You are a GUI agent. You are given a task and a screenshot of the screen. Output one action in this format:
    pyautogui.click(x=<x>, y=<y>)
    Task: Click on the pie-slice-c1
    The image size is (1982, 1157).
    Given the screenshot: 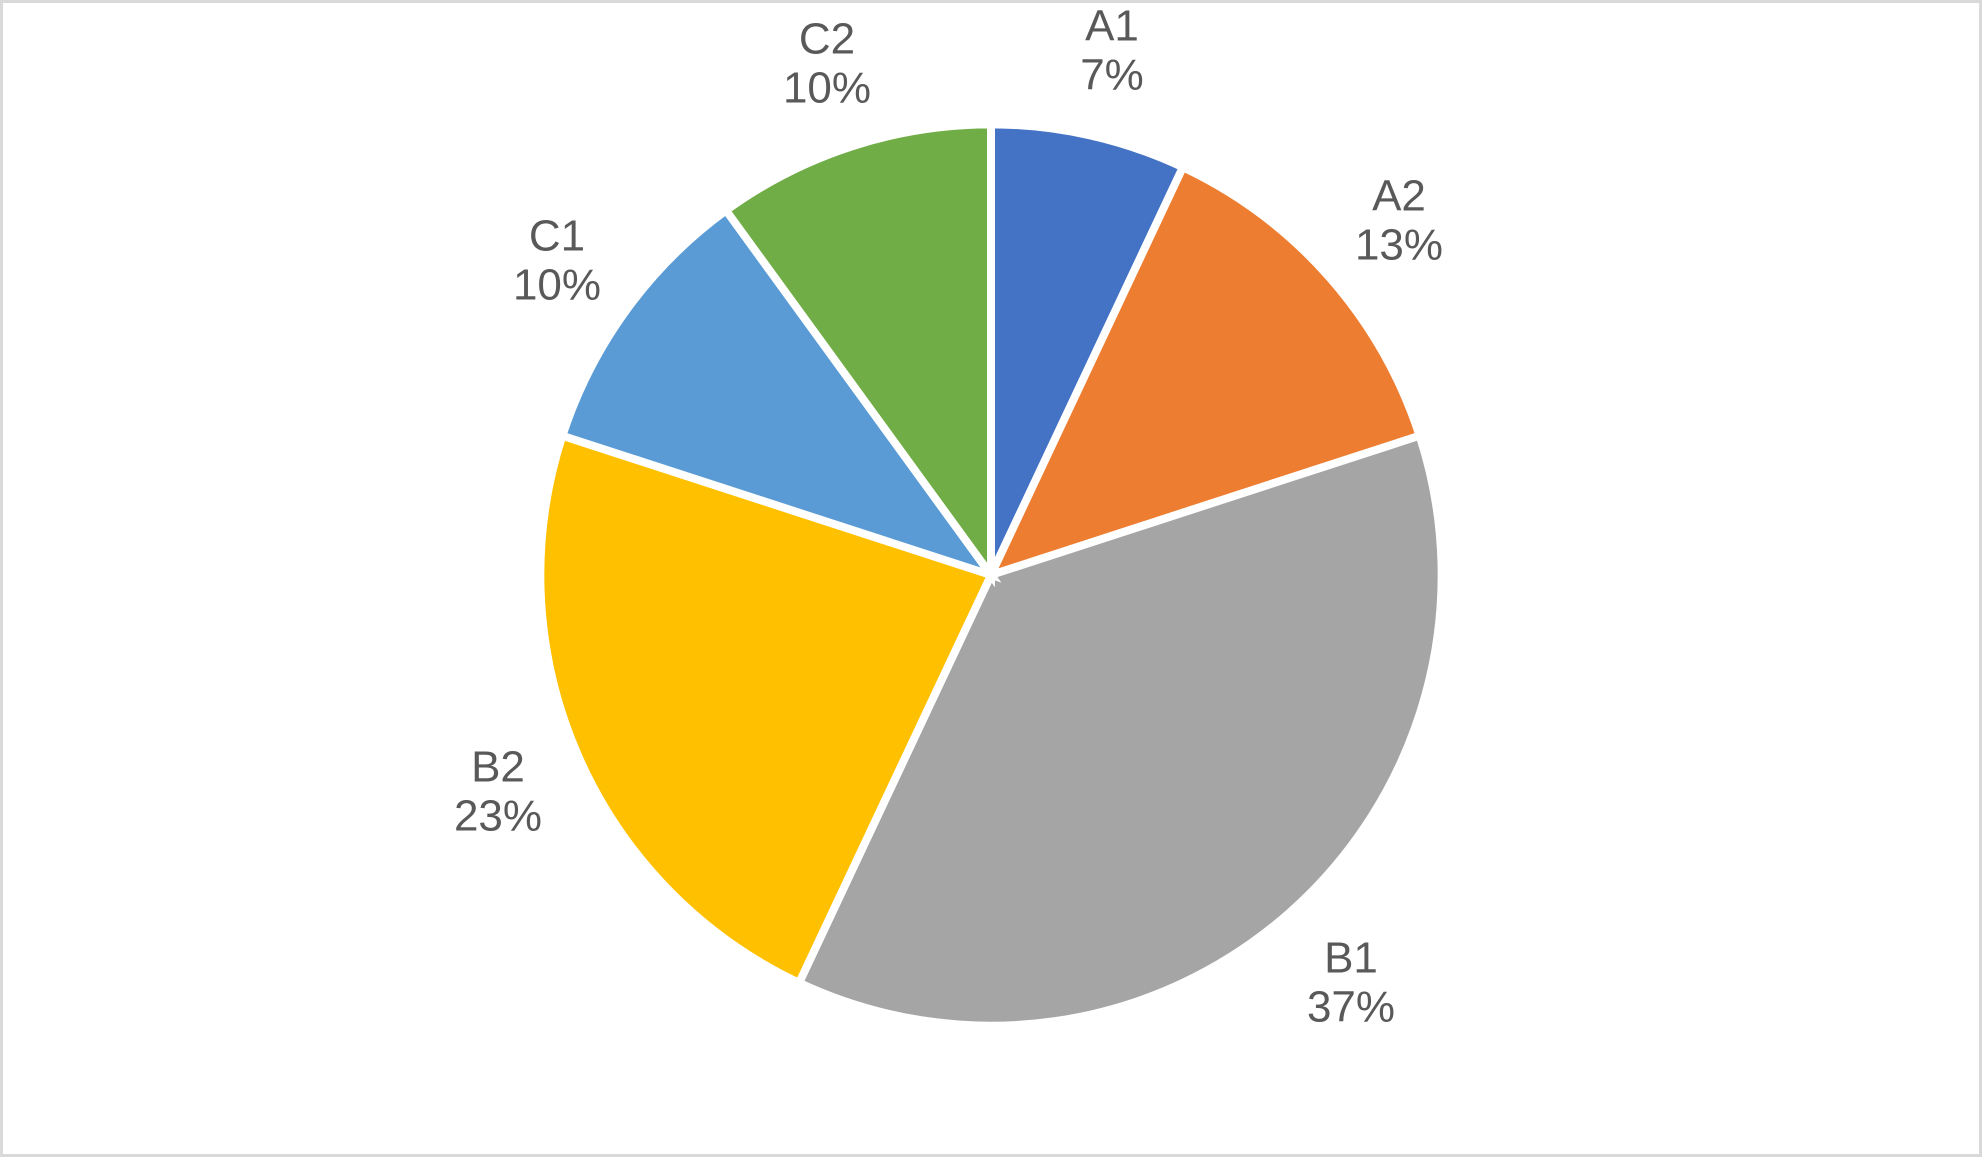 What is the action you would take?
    pyautogui.click(x=779, y=393)
    